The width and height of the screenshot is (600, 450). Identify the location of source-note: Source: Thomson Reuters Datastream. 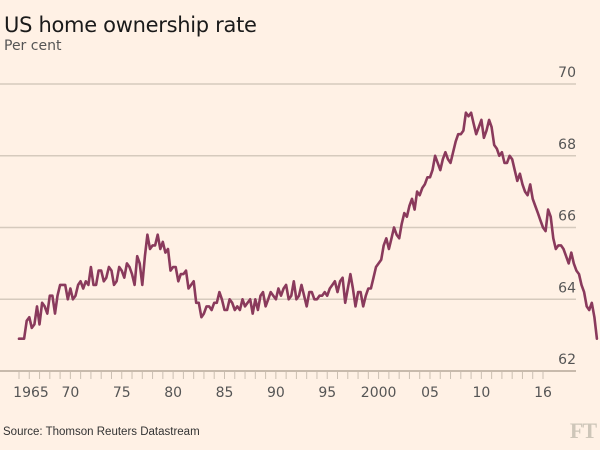
(101, 432).